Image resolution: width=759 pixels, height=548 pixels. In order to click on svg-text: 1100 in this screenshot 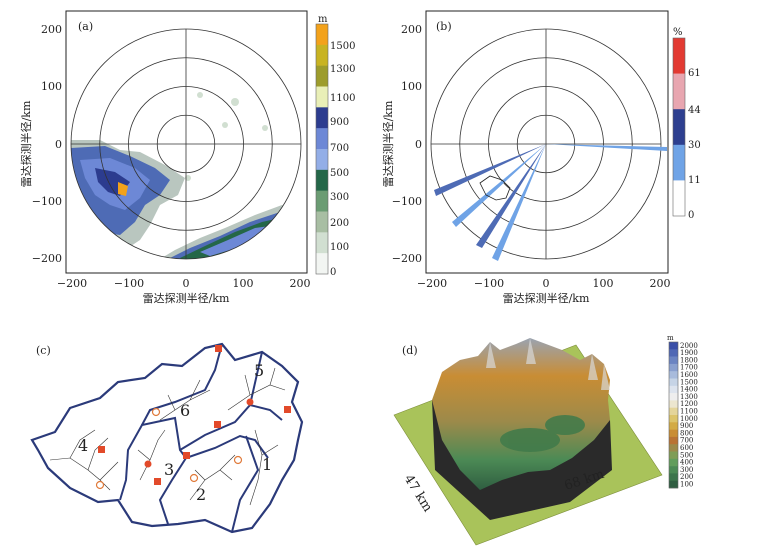, I will do `click(342, 98)`.